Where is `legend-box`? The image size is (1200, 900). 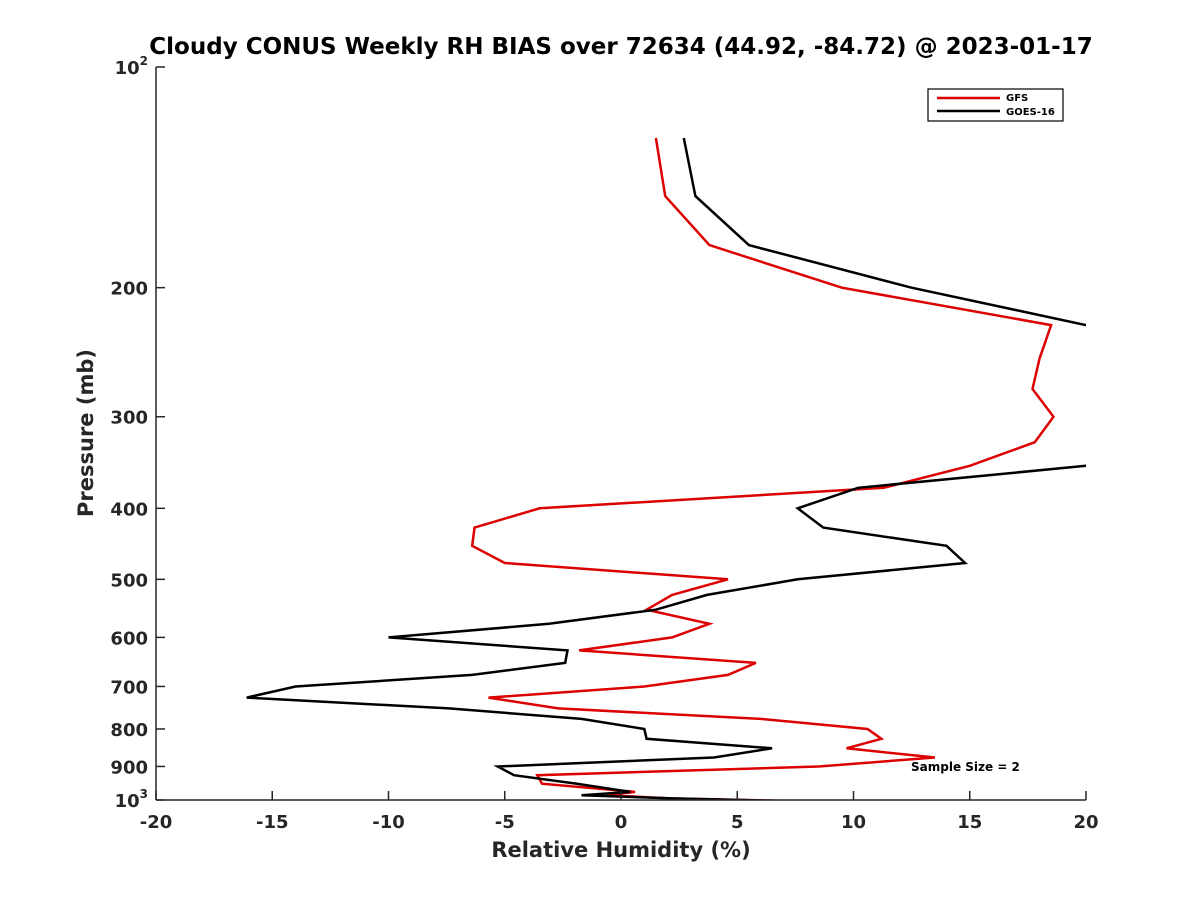
legend-box is located at coordinates (995, 105).